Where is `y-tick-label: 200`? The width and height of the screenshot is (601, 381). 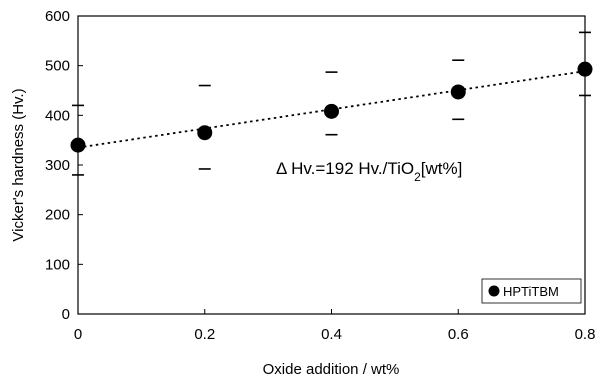 y-tick-label: 200 is located at coordinates (57, 215).